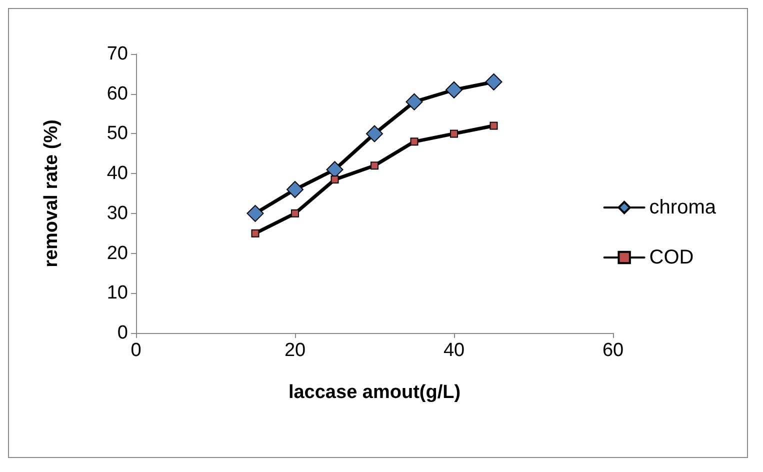 Image resolution: width=763 pixels, height=472 pixels. I want to click on x-tick-label: 60, so click(613, 350).